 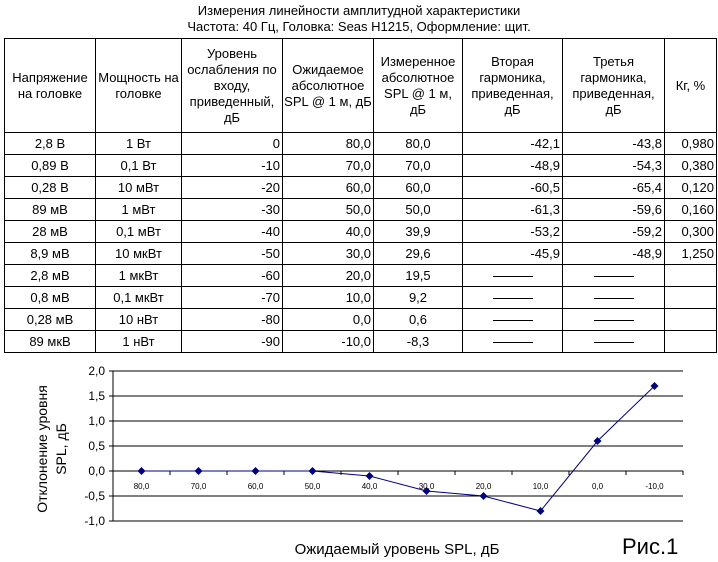 I want to click on header-measured-spl: Измеренное абсолютное SPL @ 1 м, дБ, so click(x=418, y=85).